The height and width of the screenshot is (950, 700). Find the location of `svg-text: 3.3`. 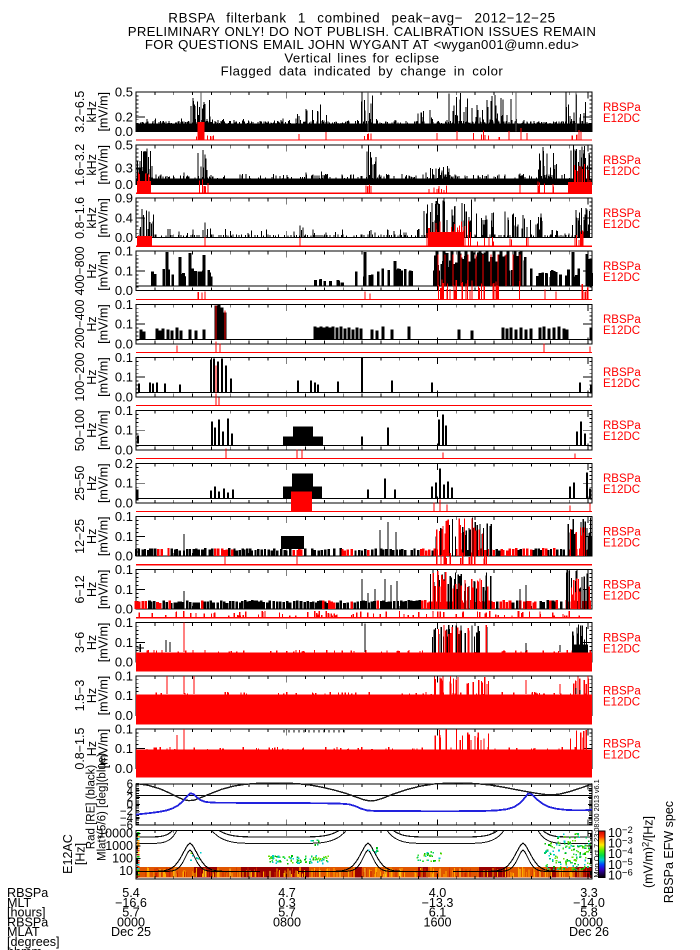

svg-text: 3.3 is located at coordinates (589, 893).